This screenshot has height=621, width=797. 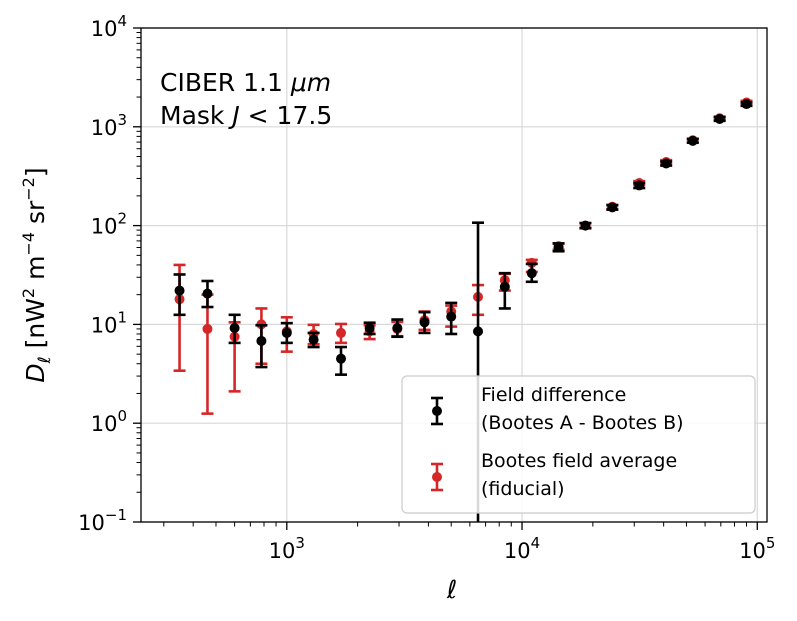 I want to click on y-tick-label: 10⁰, so click(x=109, y=421).